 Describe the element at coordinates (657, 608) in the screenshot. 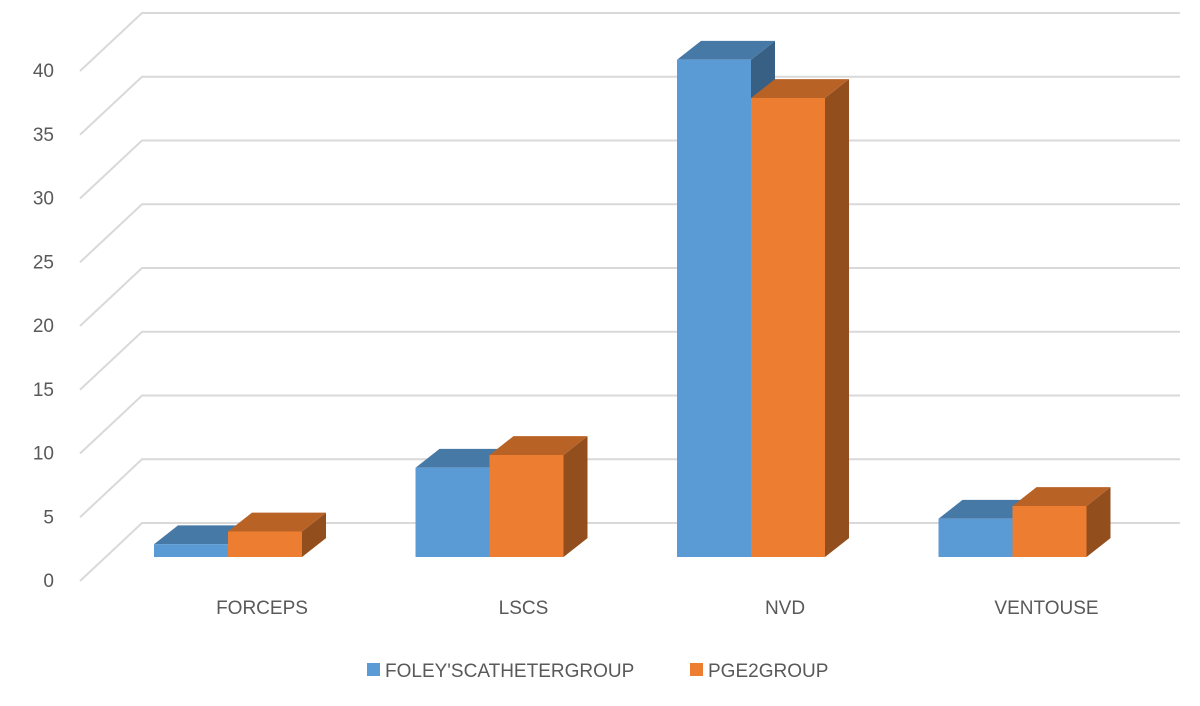

I see `x-axis: FORCEPS LSCS NVD VENTOUSE` at that location.